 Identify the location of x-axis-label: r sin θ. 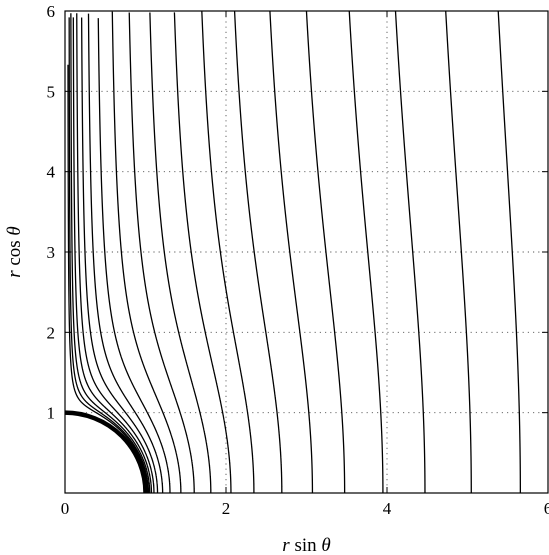
(306, 545).